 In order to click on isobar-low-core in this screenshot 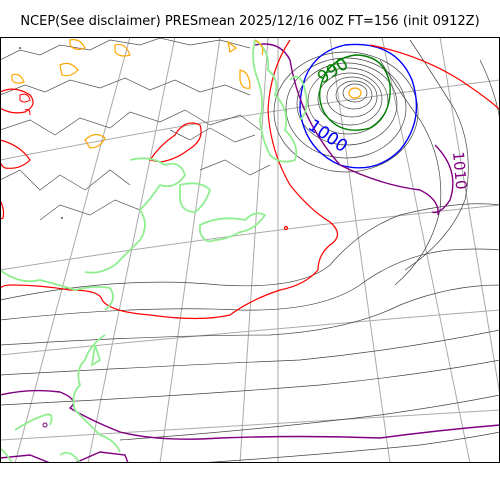, I will do `click(355, 93)`.